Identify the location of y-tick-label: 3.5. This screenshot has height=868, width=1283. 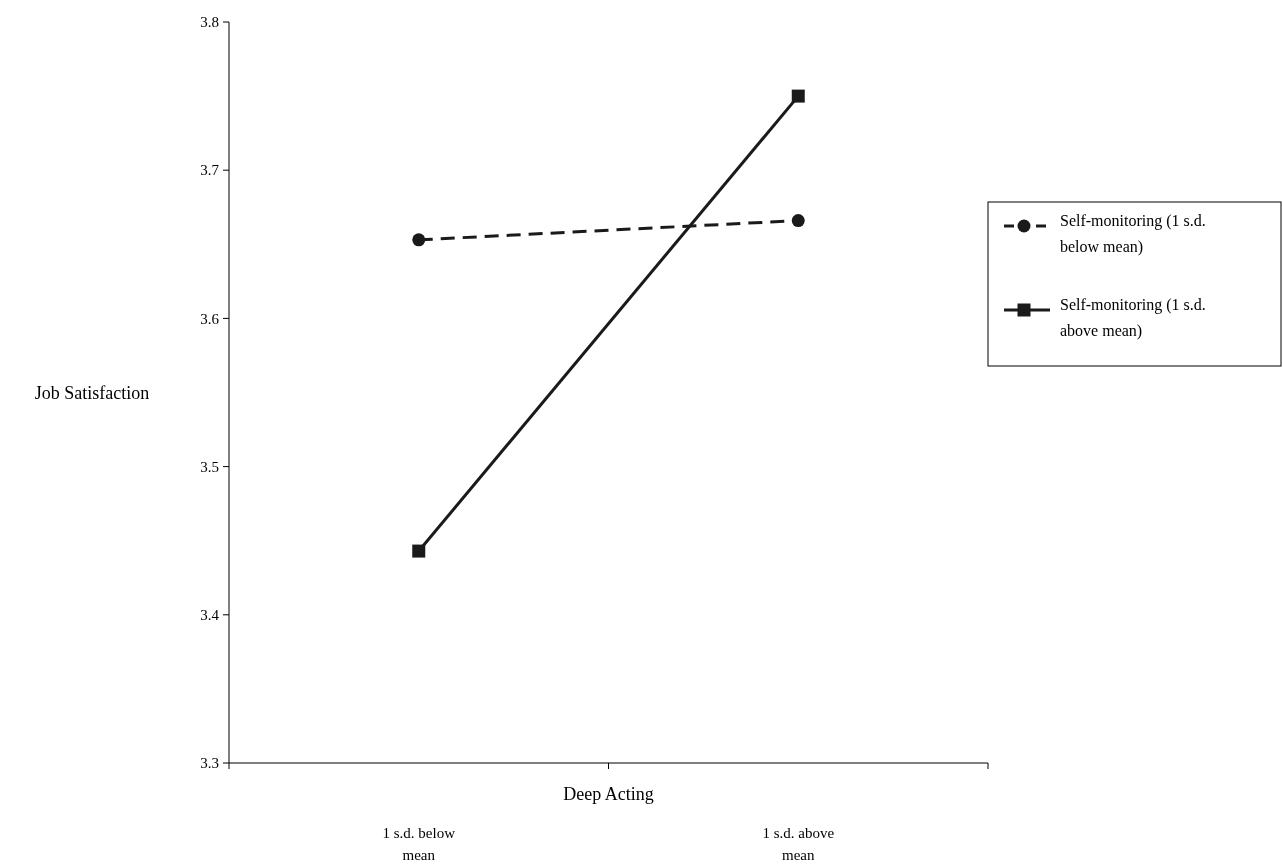
(209, 466).